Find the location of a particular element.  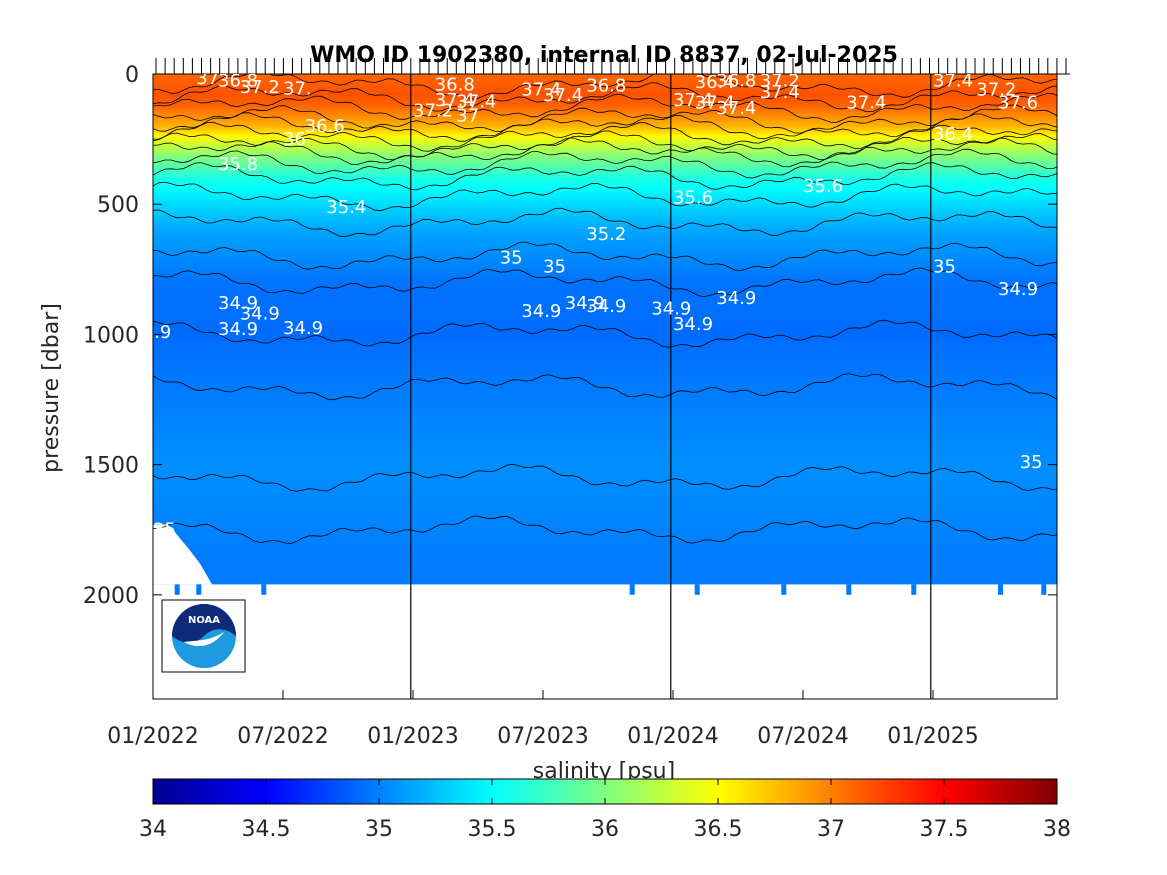

colorbar-tick-label: 35.5 is located at coordinates (492, 829).